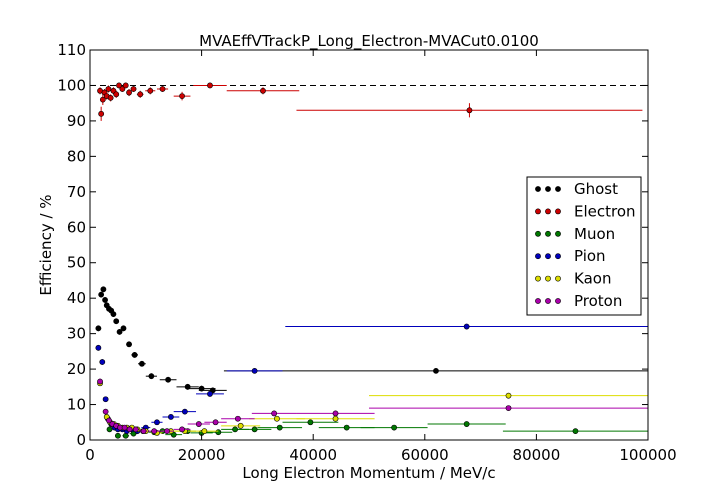  Describe the element at coordinates (370, 101) in the screenshot. I see `series-electron` at that location.